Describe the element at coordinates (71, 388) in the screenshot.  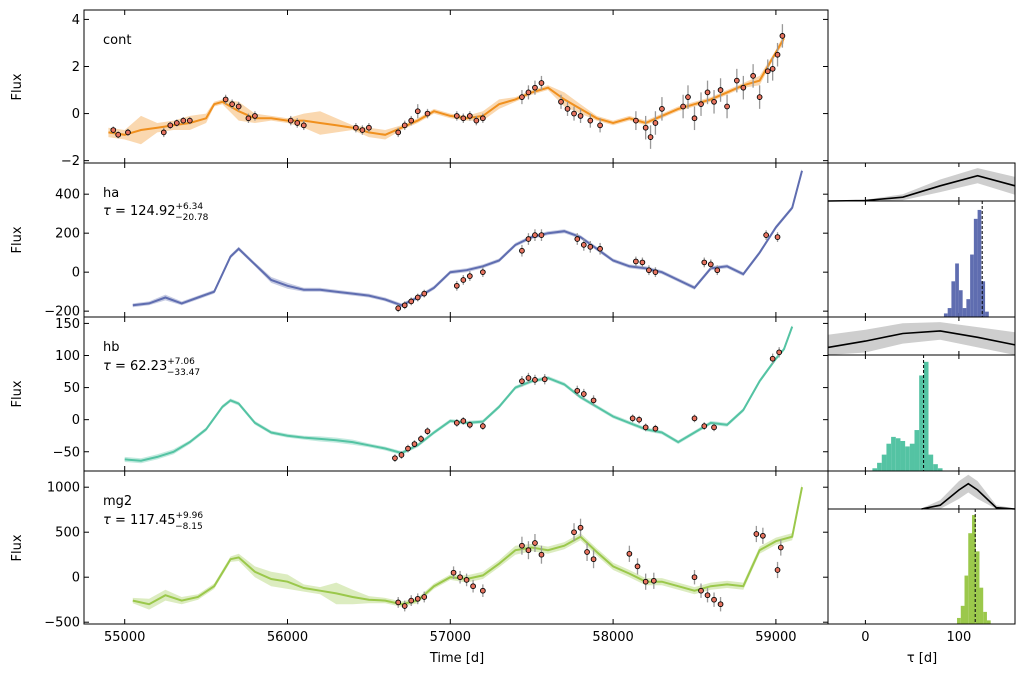
I see `ytick-label-hb: 50` at that location.